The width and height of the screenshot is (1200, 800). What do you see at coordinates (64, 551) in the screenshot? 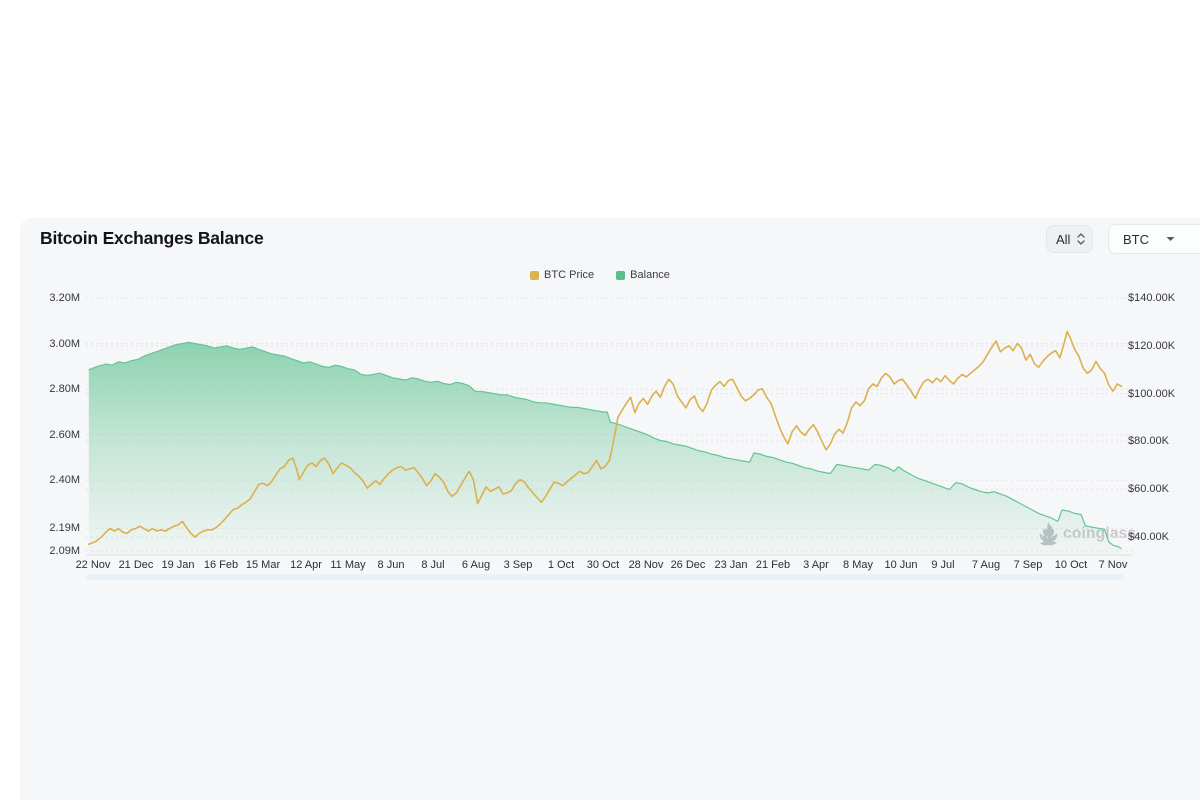
I see `y-left-tick-label: 2.09M` at bounding box center [64, 551].